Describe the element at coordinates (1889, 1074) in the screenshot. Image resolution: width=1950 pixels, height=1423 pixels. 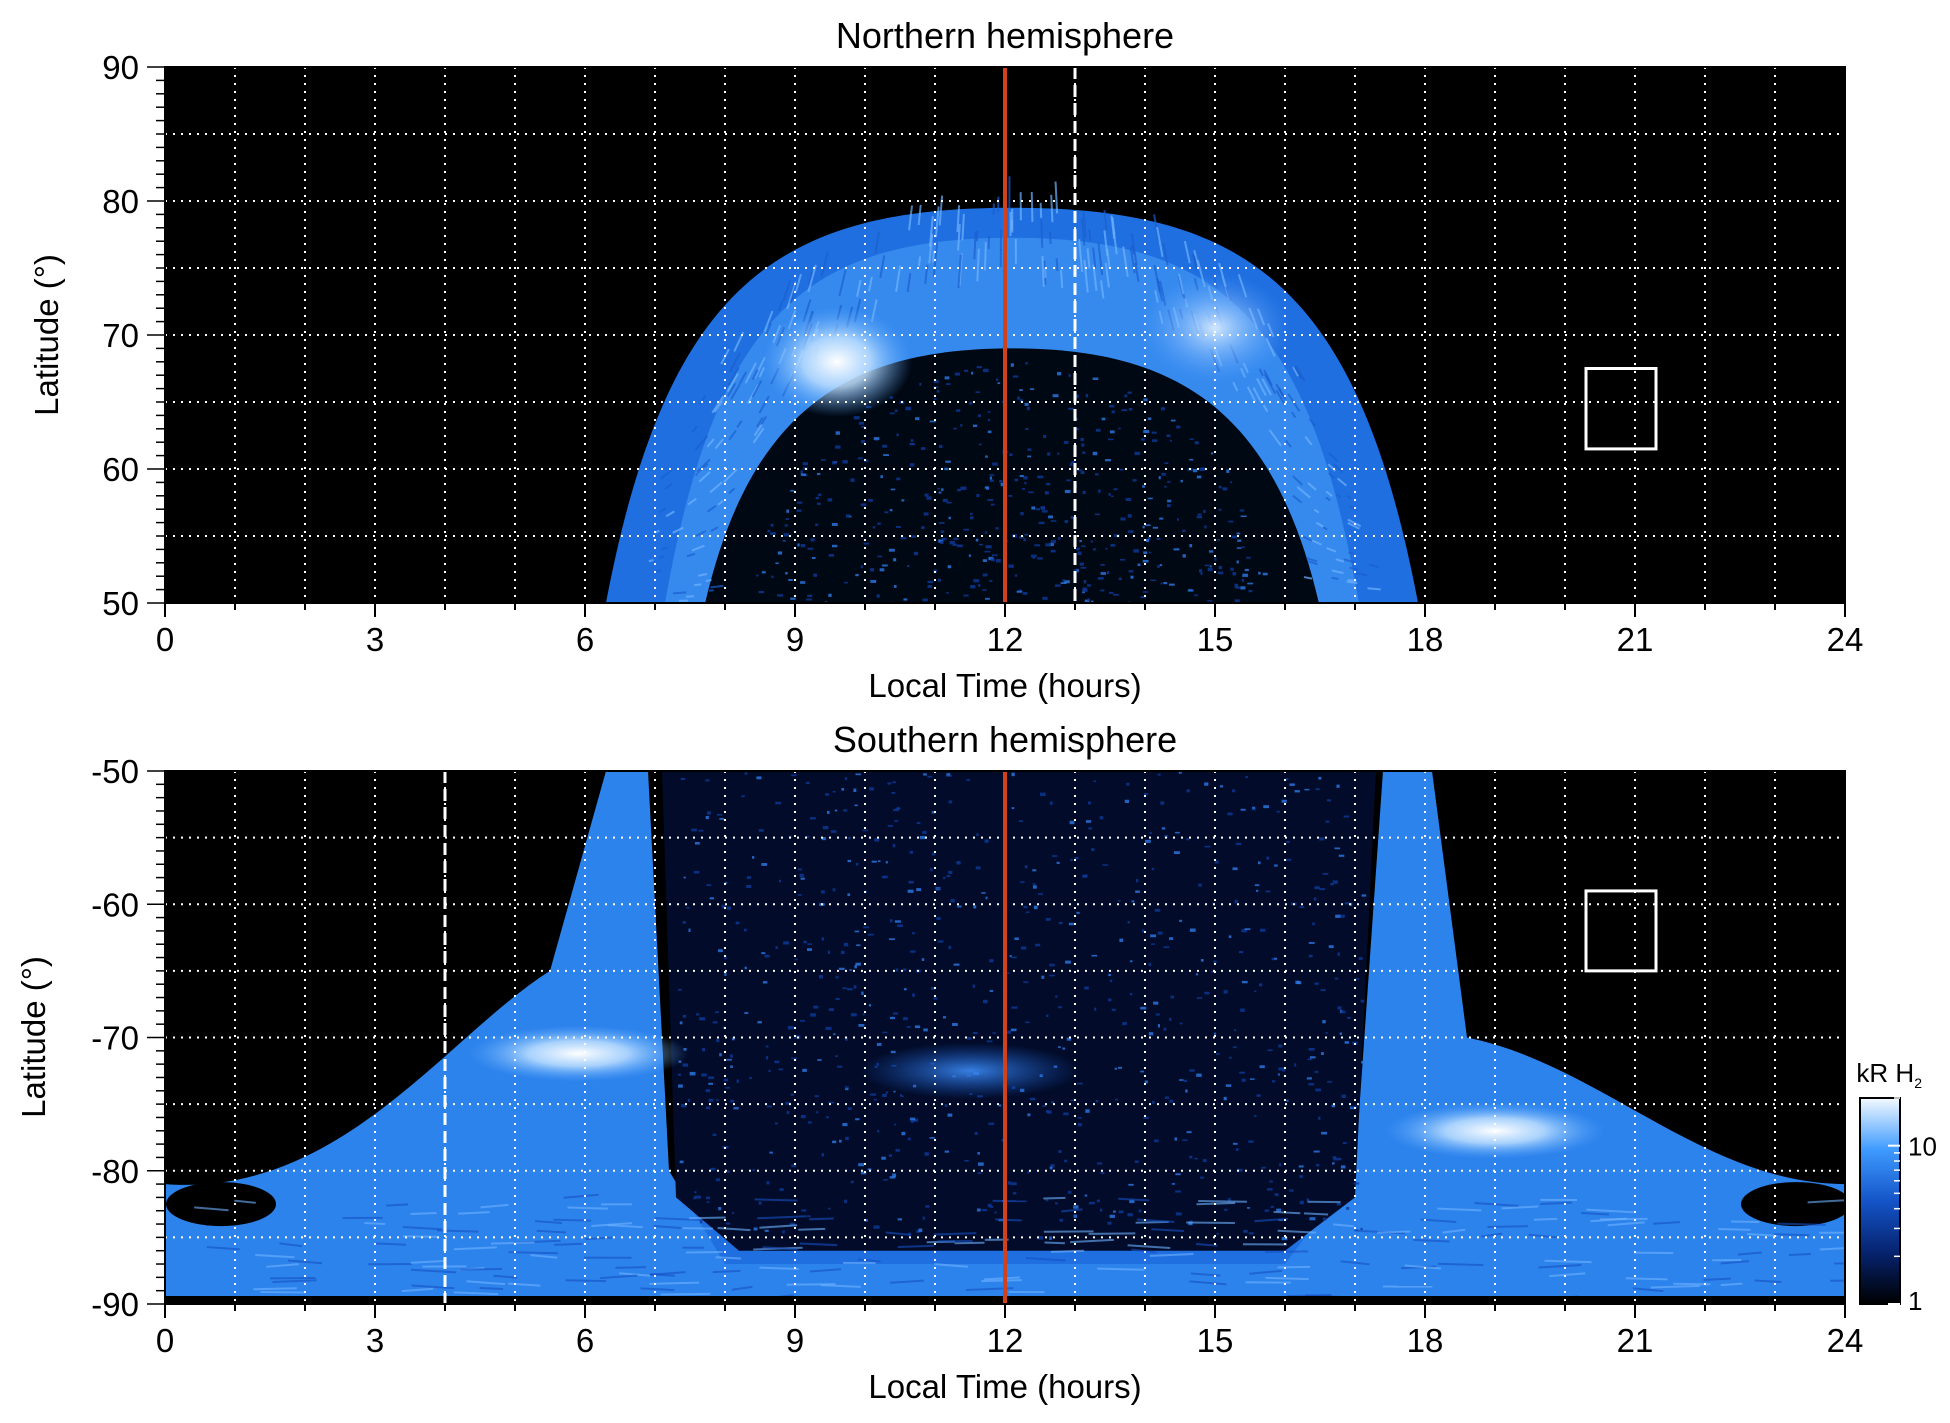
I see `colorbar-label: kR H2` at that location.